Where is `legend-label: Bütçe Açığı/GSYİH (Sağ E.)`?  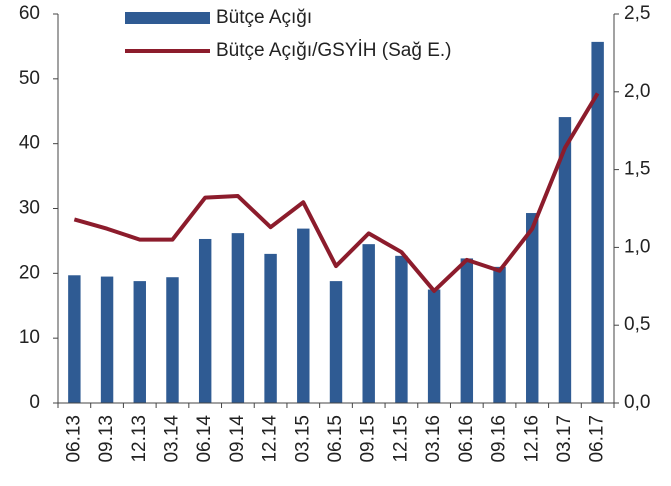
legend-label: Bütçe Açığı/GSYİH (Sağ E.) is located at coordinates (334, 50).